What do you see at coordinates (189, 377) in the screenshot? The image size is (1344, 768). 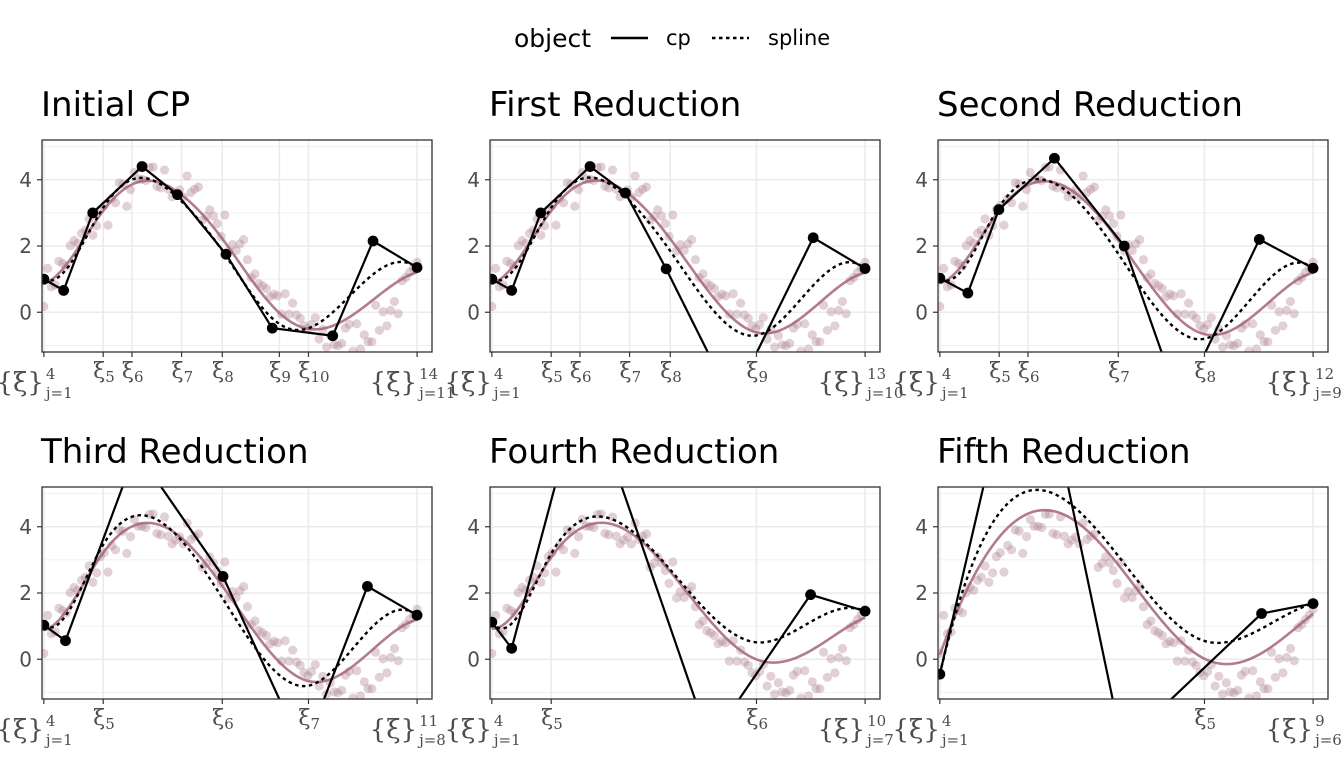 I see `knot-label-sub: 7` at bounding box center [189, 377].